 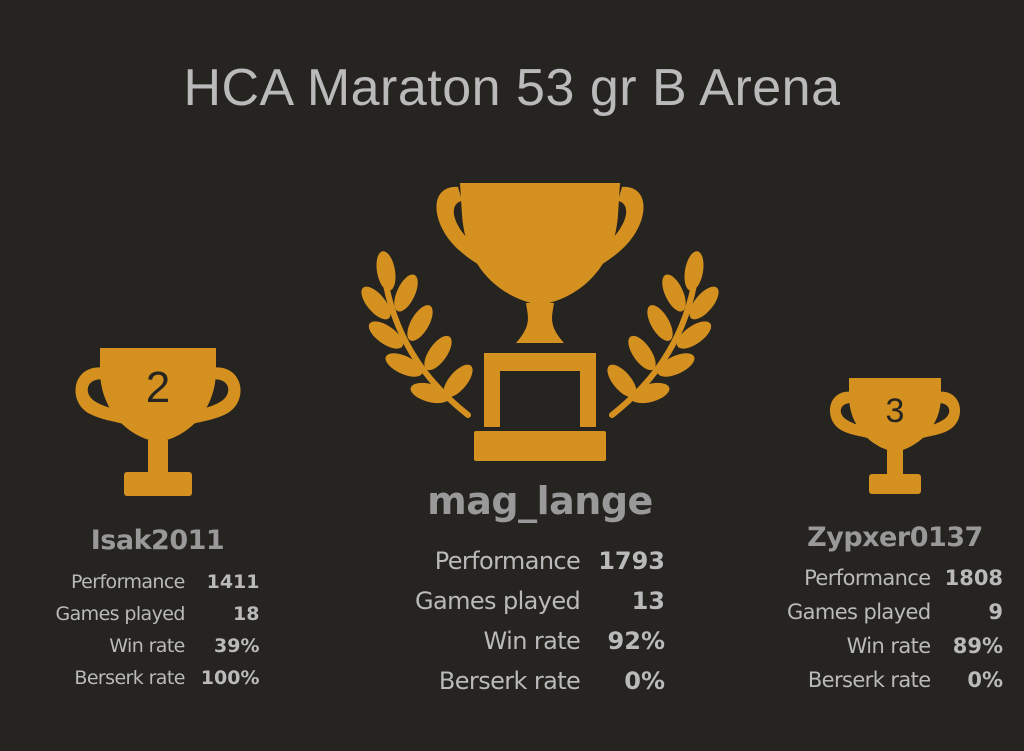 What do you see at coordinates (246, 614) in the screenshot?
I see `stat-value: 18` at bounding box center [246, 614].